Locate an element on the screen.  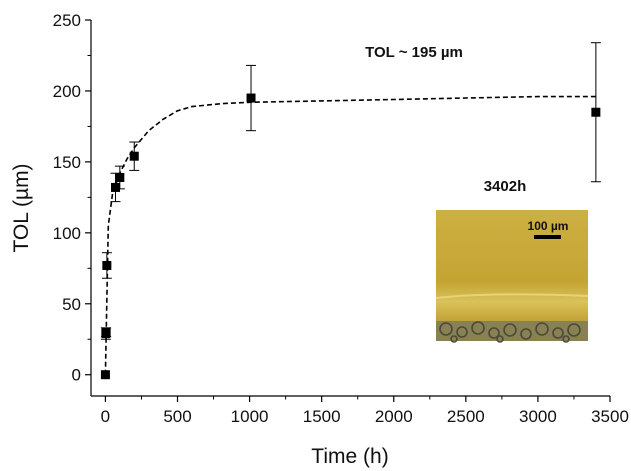
y-tick-label: 150 is located at coordinates (67, 162).